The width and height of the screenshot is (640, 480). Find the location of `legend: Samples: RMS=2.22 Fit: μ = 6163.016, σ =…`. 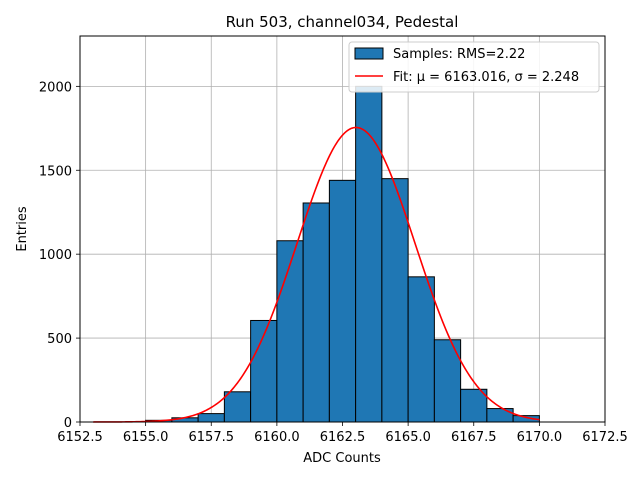

legend: Samples: RMS=2.22 Fit: μ = 6163.016, σ =… is located at coordinates (474, 67).